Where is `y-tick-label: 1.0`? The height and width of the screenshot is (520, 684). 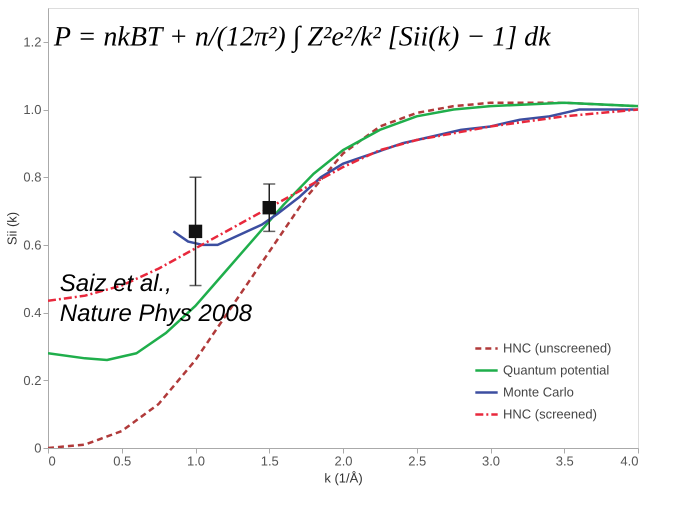
y-tick-label: 1.0 is located at coordinates (32, 110).